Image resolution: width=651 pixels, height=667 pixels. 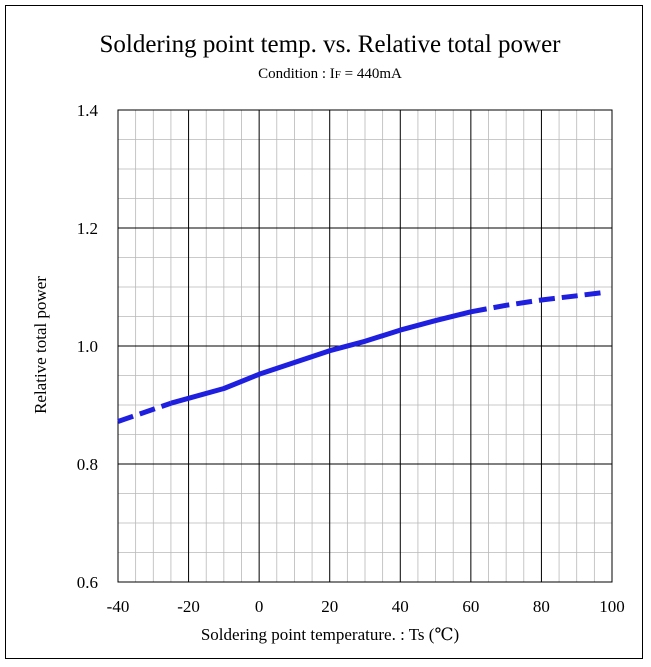 I want to click on x-tick-label: -20, so click(x=188, y=606).